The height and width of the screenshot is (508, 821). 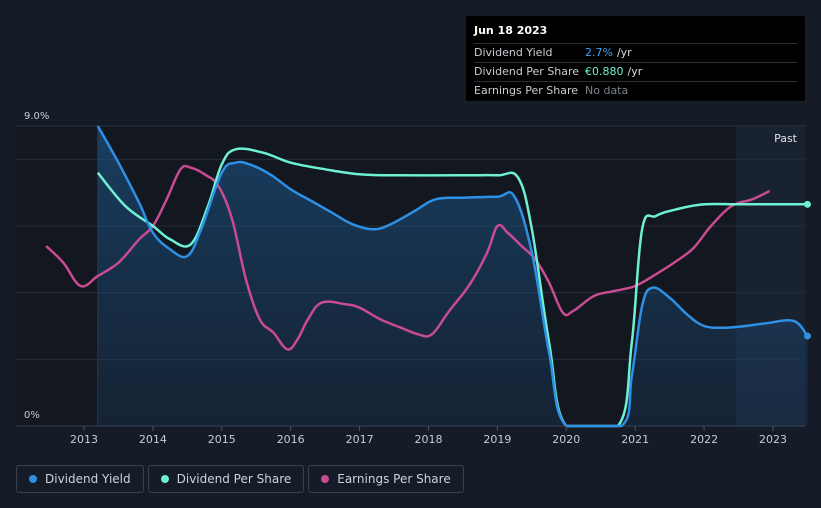 What do you see at coordinates (291, 439) in the screenshot?
I see `x-tick-label: 2016` at bounding box center [291, 439].